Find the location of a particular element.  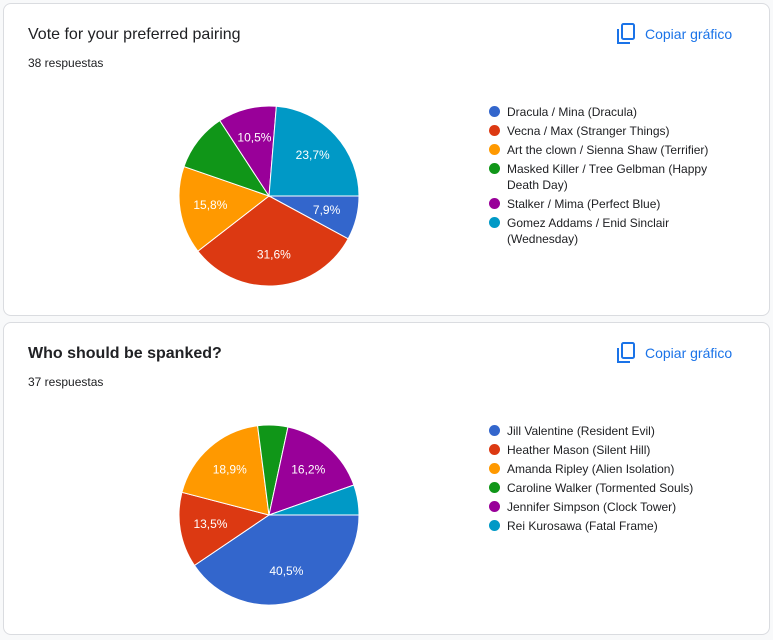

legend-item: Rei Kurosawa (Fatal Frame) is located at coordinates (603, 526).